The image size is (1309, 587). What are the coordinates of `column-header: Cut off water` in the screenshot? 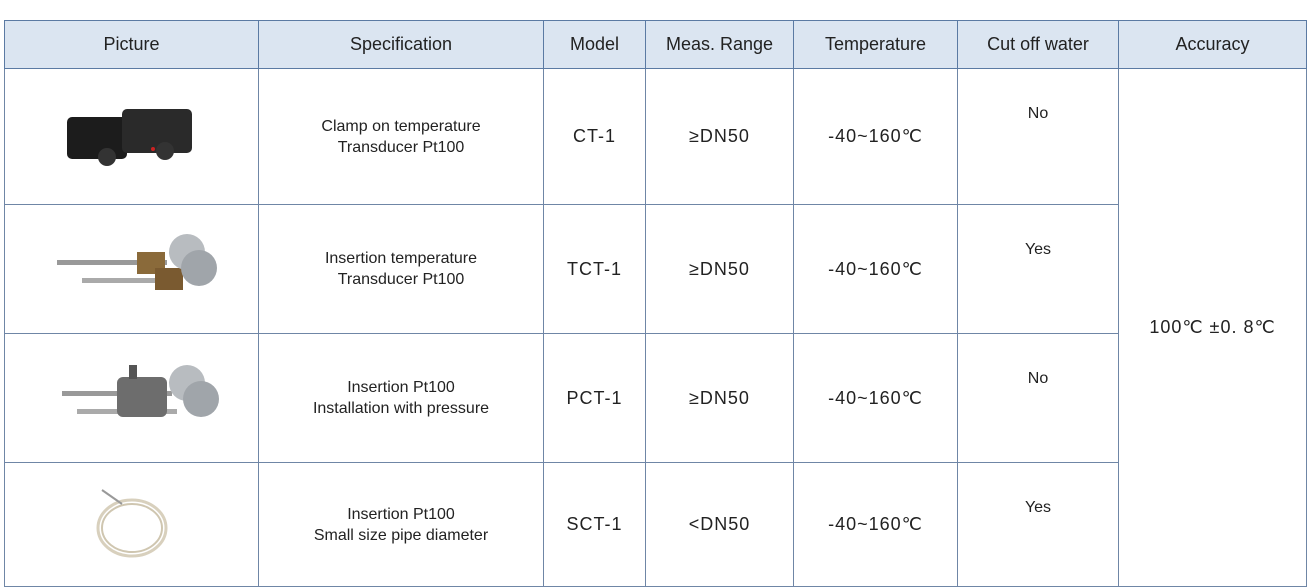 It's located at (1038, 44).